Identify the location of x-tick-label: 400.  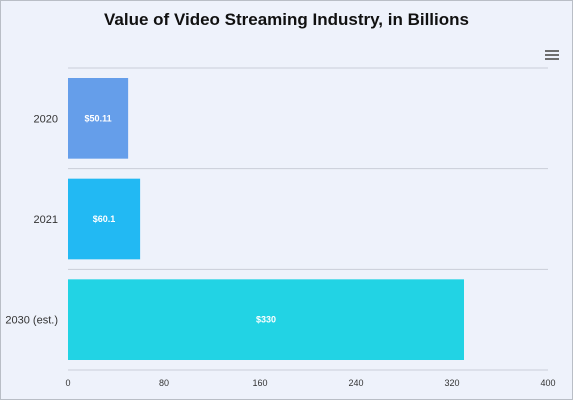
(547, 383).